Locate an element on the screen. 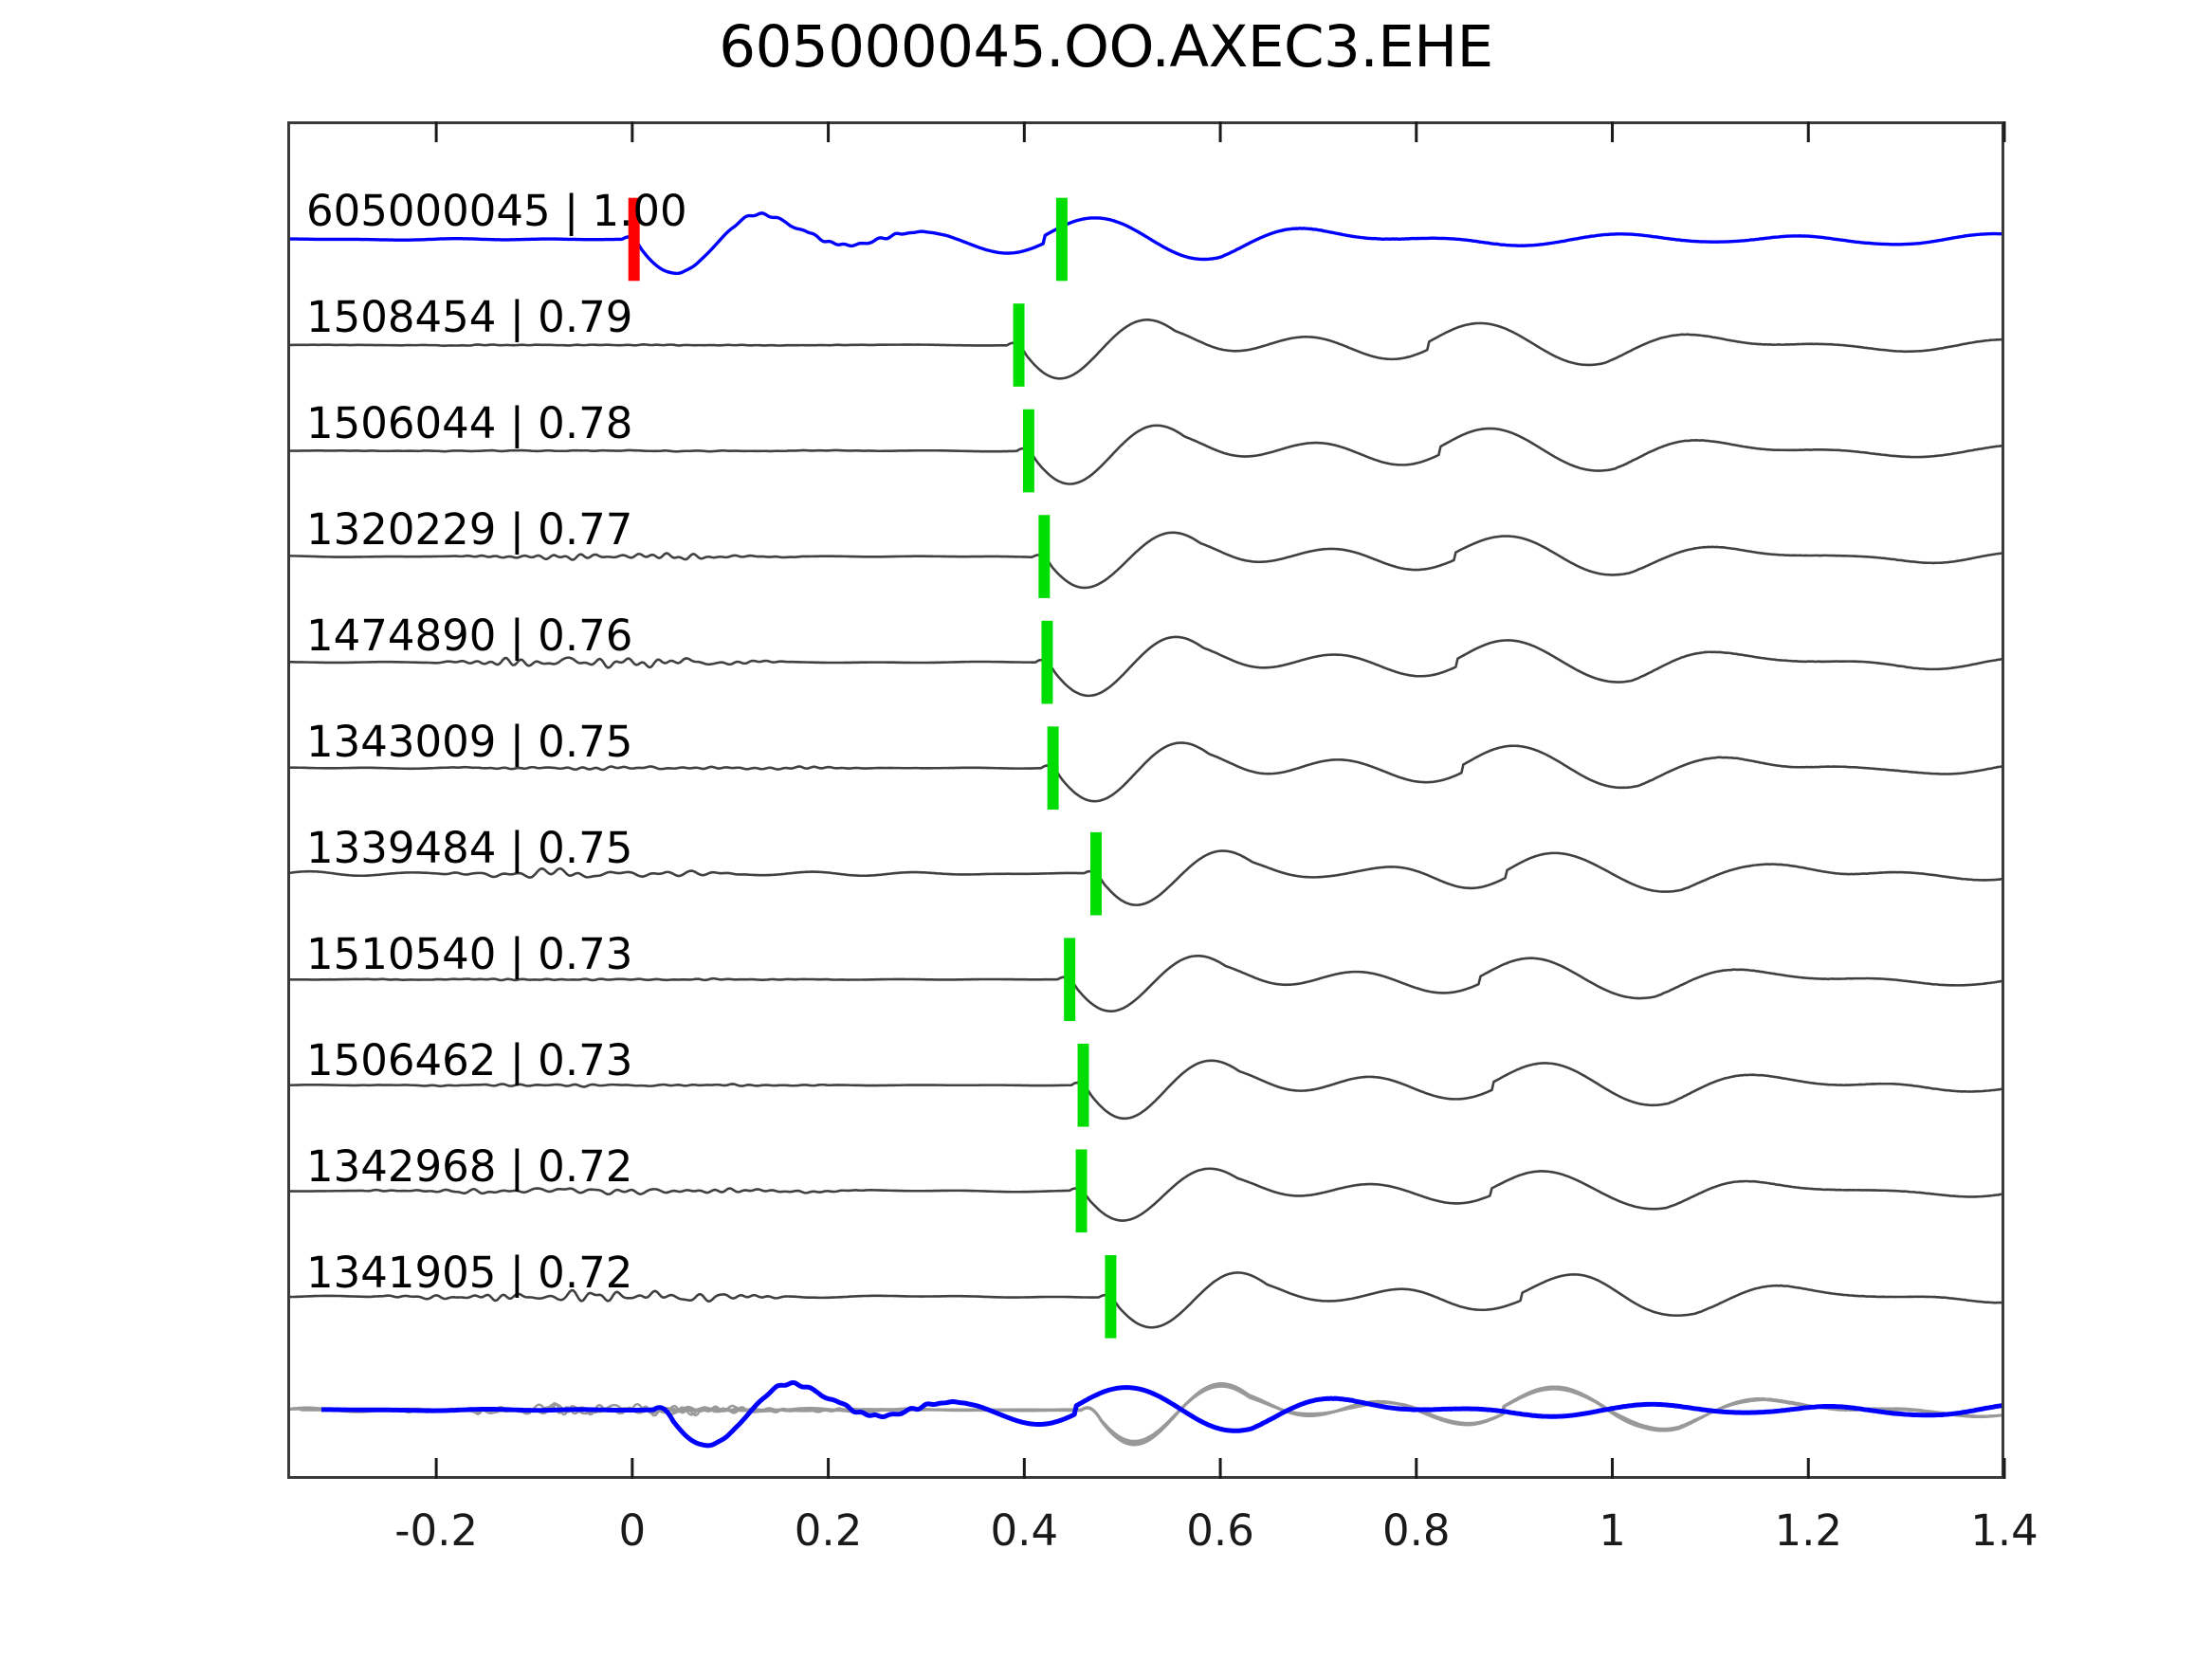 The height and width of the screenshot is (1659, 2212). x-tick-label-5: 0.8 is located at coordinates (1416, 1530).